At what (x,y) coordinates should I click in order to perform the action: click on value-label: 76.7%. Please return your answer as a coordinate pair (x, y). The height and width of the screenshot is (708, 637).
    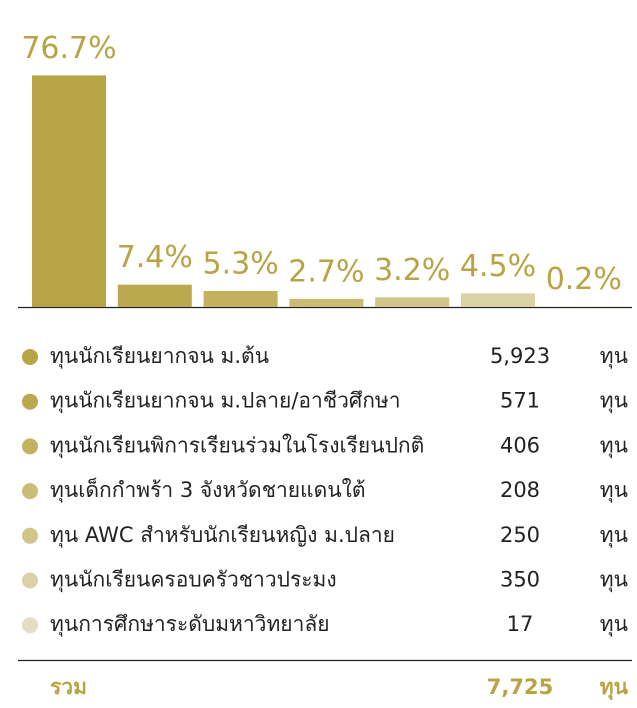
    Looking at the image, I should click on (68, 48).